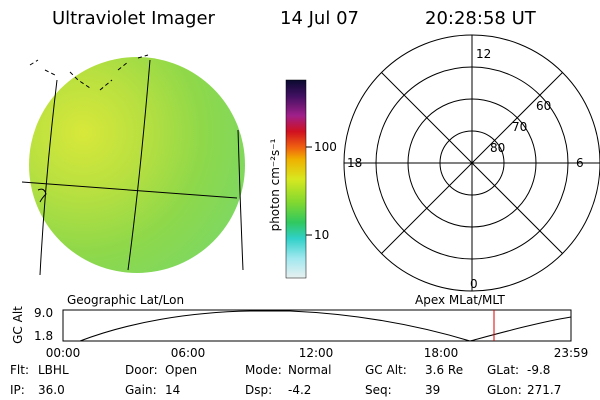 The image size is (600, 400). I want to click on mlat-label: 80, so click(497, 148).